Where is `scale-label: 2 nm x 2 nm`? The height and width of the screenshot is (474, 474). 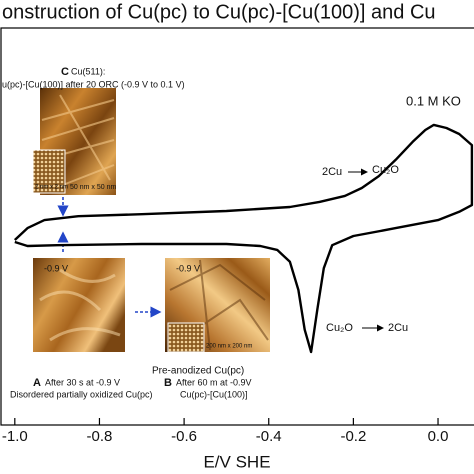 scale-label: 2 nm x 2 nm is located at coordinates (51, 188).